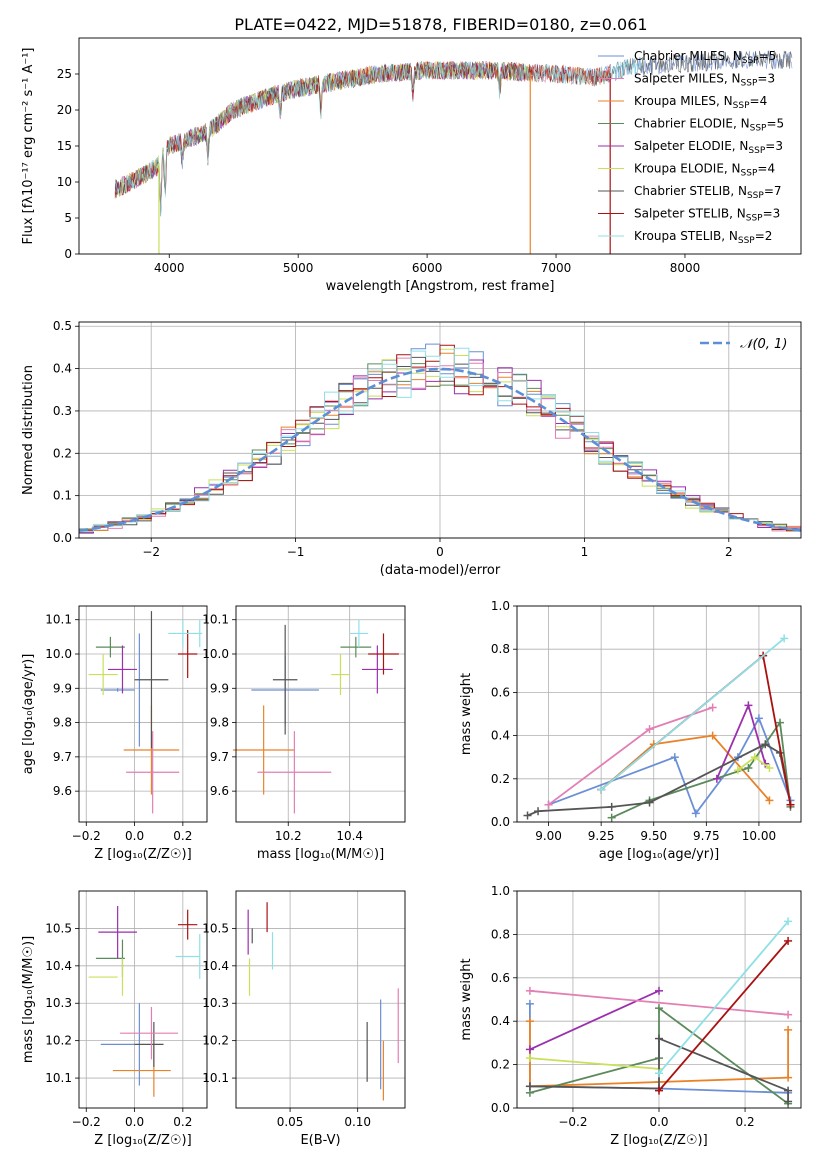 This screenshot has height=1170, width=819. I want to click on y-tick-label: 9.7, so click(62, 757).